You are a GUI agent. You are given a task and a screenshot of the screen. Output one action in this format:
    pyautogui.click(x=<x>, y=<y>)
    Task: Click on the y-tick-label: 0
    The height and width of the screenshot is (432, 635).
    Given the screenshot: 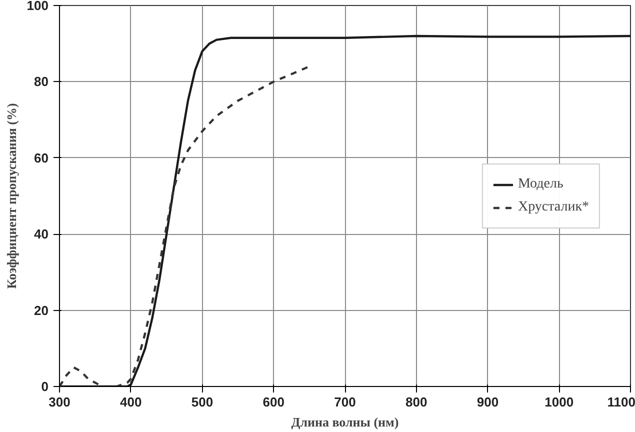 What is the action you would take?
    pyautogui.click(x=45, y=386)
    